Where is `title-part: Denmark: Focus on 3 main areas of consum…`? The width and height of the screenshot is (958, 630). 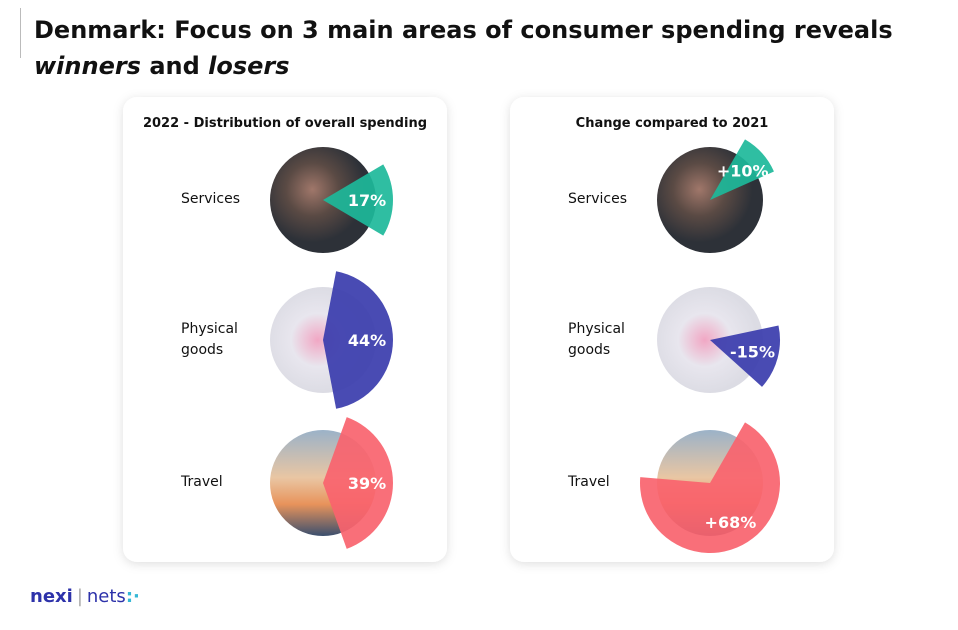 title-part: Denmark: Focus on 3 main areas of consum… is located at coordinates (463, 30).